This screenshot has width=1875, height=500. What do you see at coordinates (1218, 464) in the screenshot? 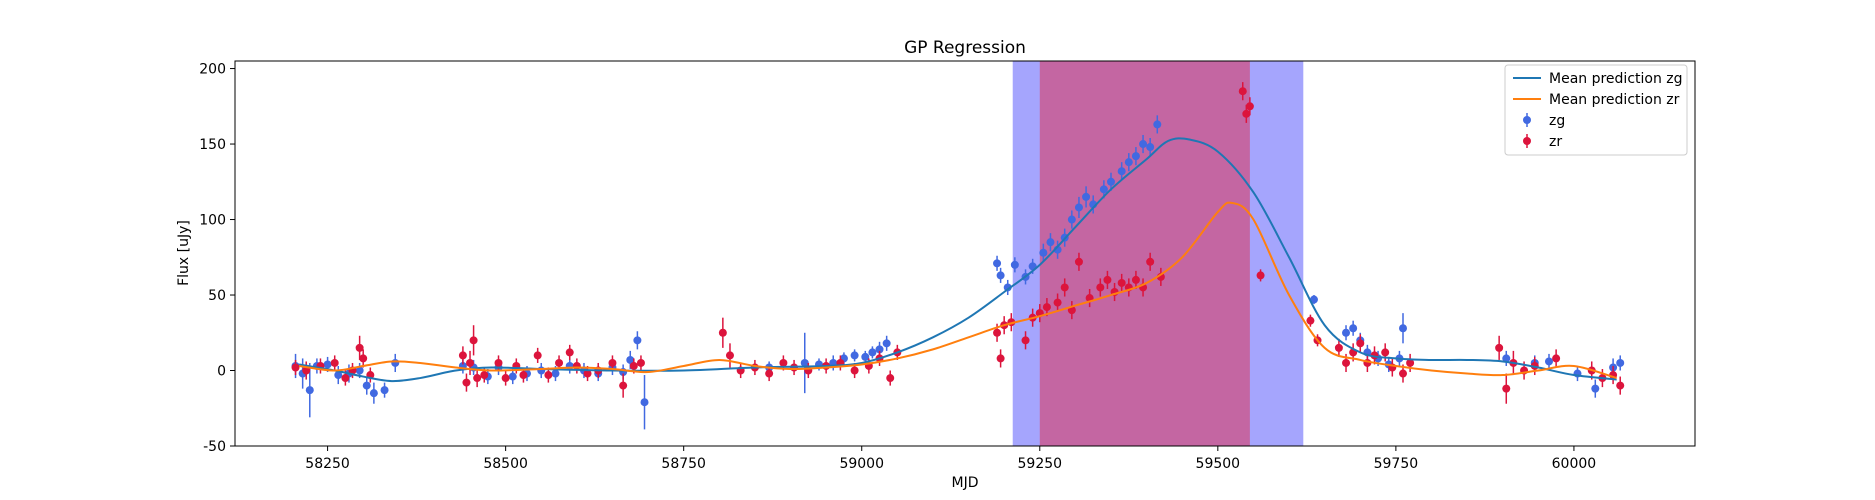
I see `x-tick-label: 59500` at bounding box center [1218, 464].